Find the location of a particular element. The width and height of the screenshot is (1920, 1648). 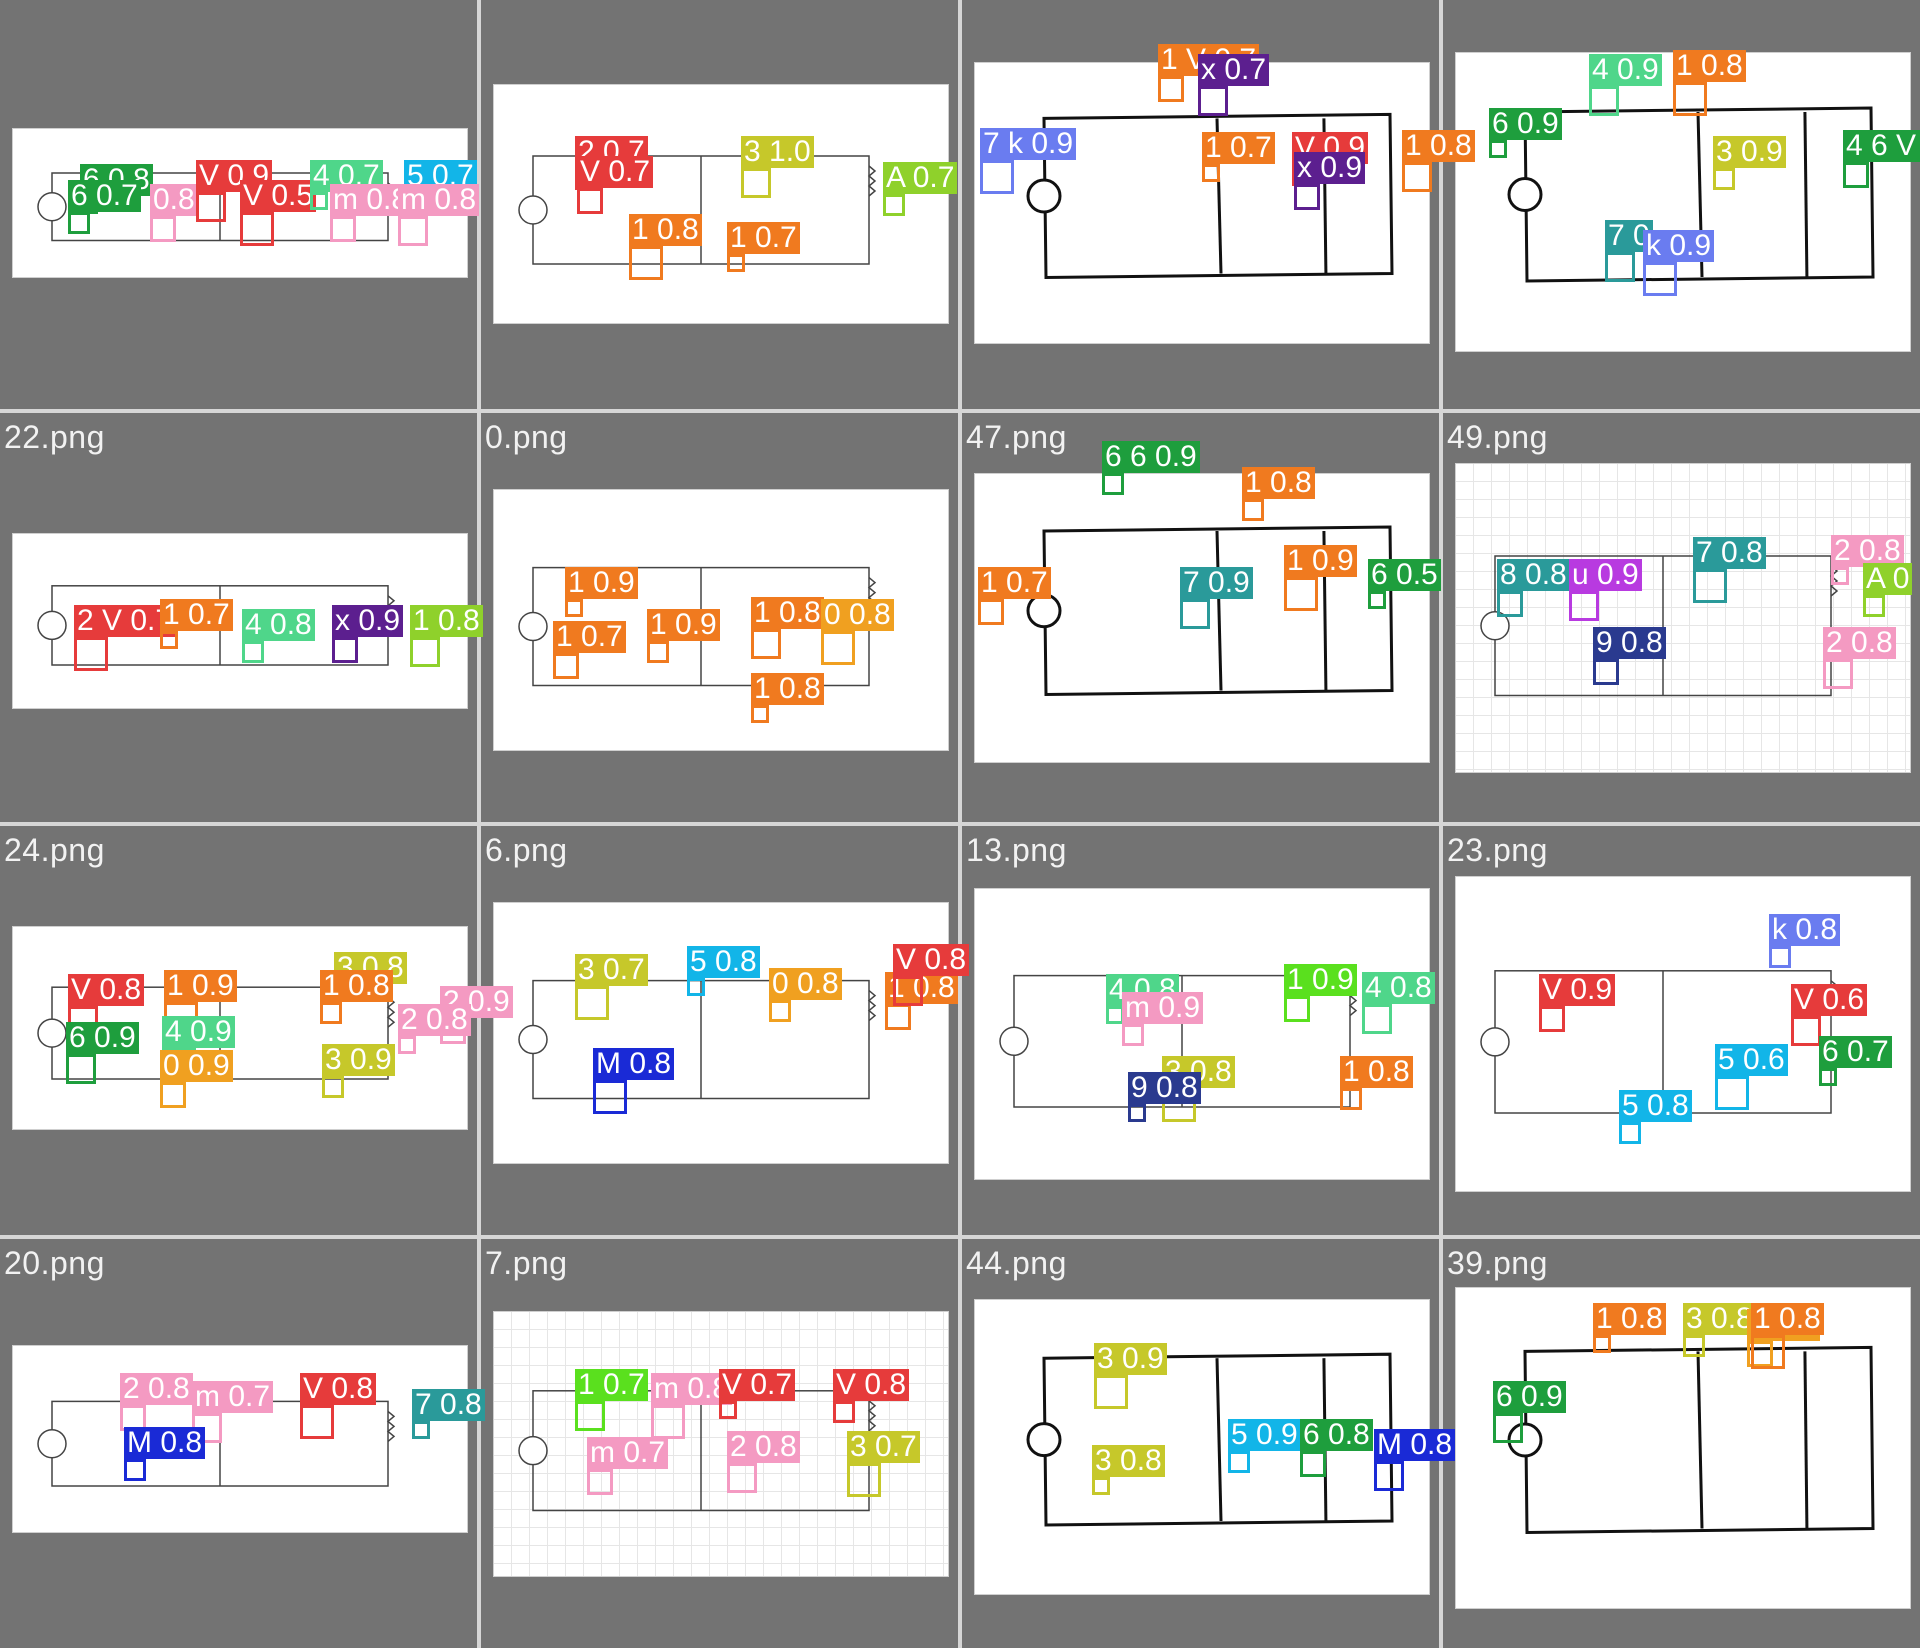

detection-label: 5 0.6 is located at coordinates (1751, 1060).